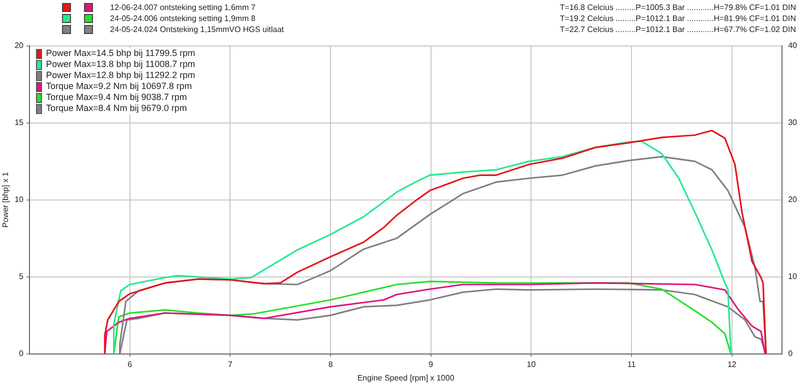 Image resolution: width=800 pixels, height=384 pixels. I want to click on text: 24-05-24.024 Ontsteking 1,15mmVO HGS uitlaat, so click(197, 29).